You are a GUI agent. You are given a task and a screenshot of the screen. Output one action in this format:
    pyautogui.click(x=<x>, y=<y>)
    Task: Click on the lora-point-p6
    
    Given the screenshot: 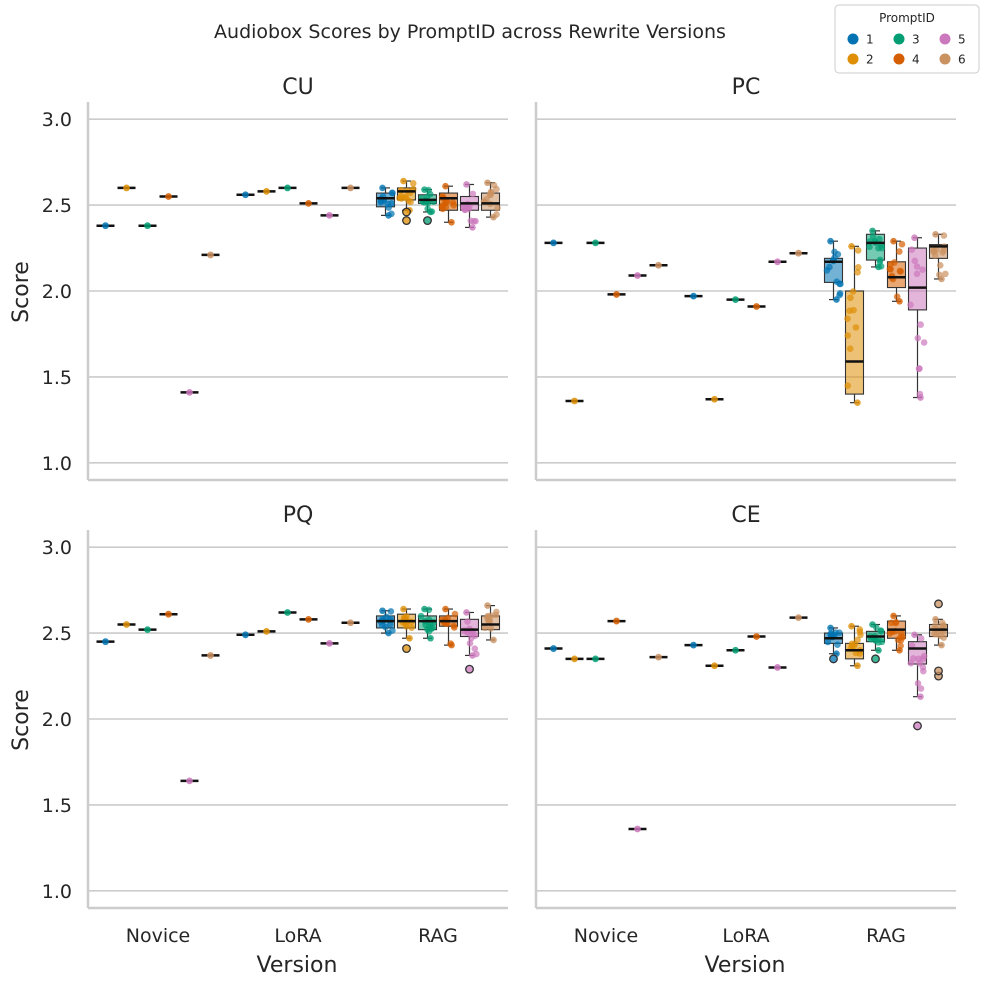 What is the action you would take?
    pyautogui.click(x=350, y=188)
    